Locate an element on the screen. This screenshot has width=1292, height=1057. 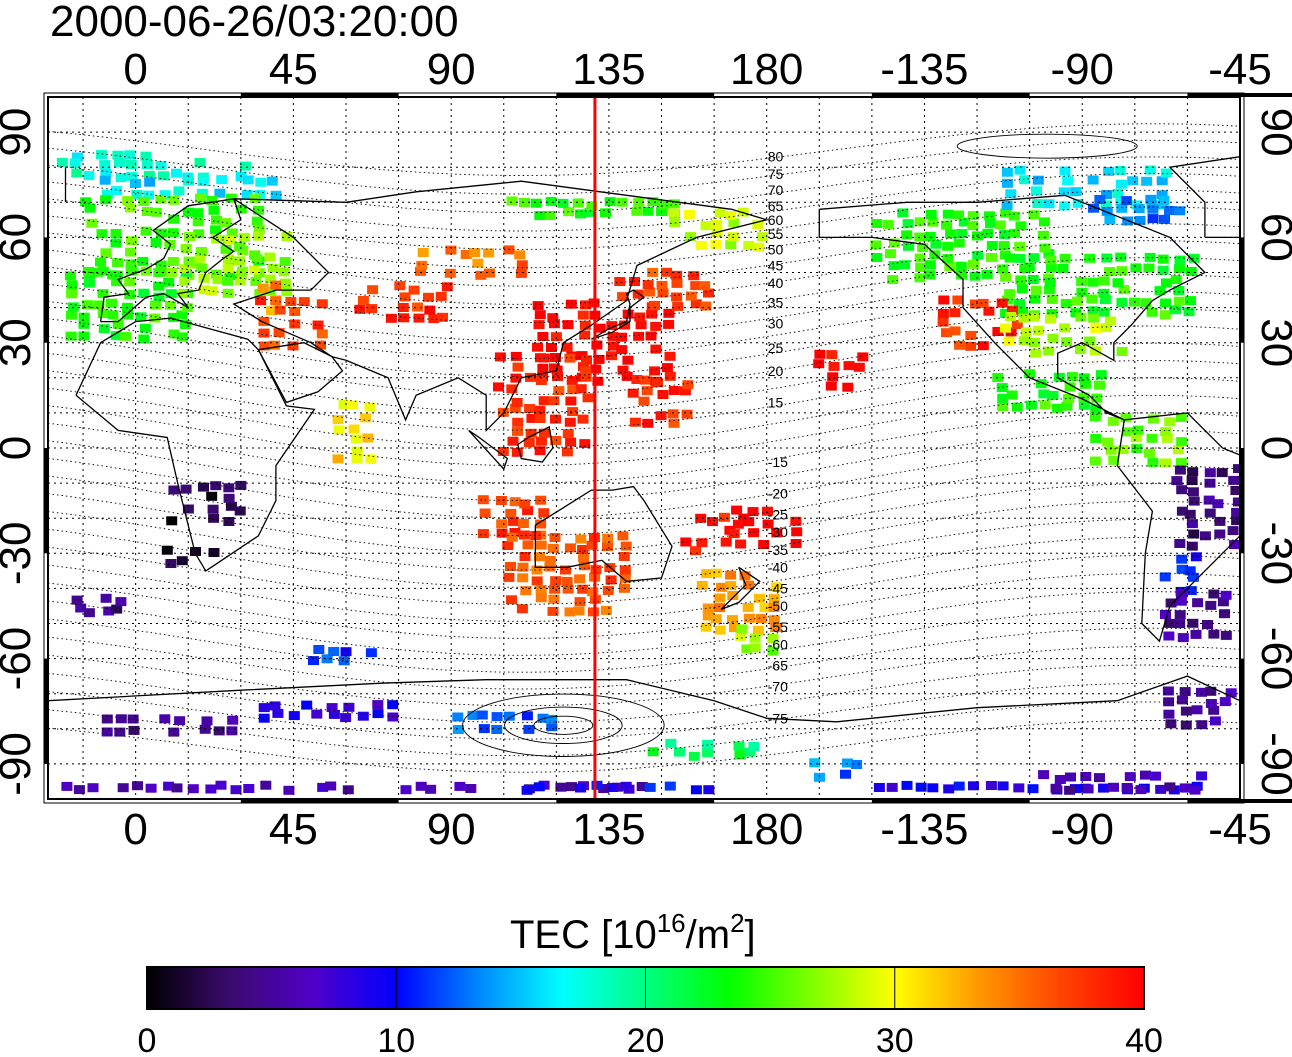
contour-label: 70 is located at coordinates (776, 190).